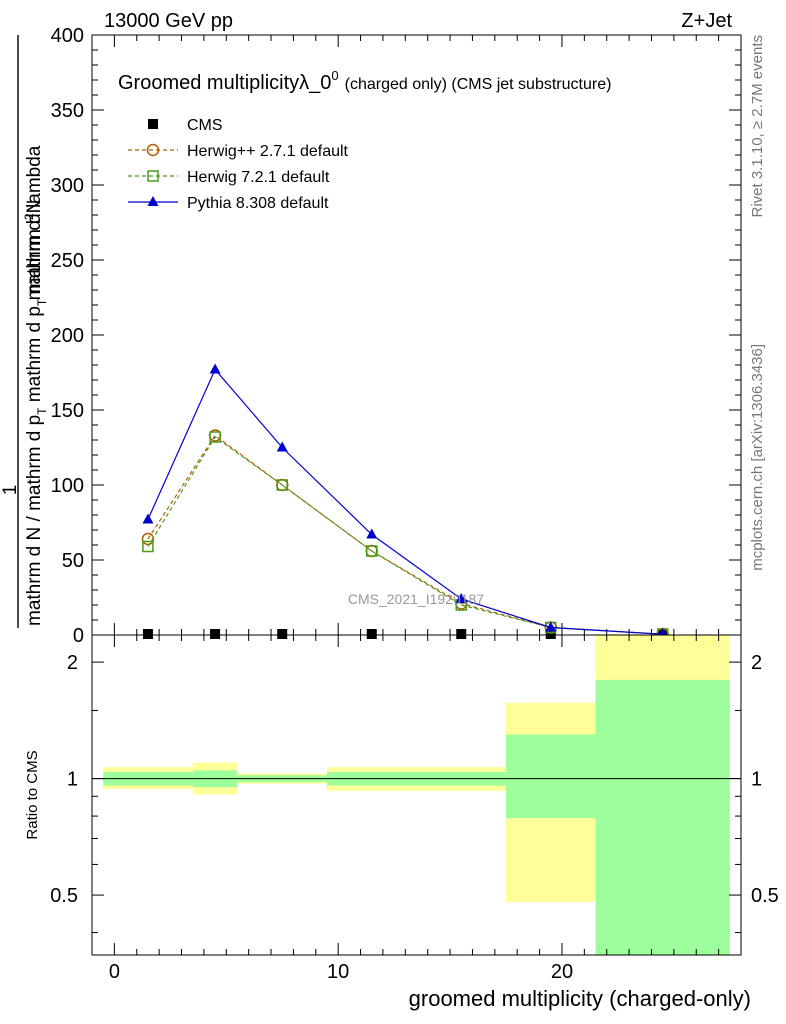  I want to click on legend-label: Herwig++ 2.7.1 default, so click(268, 151).